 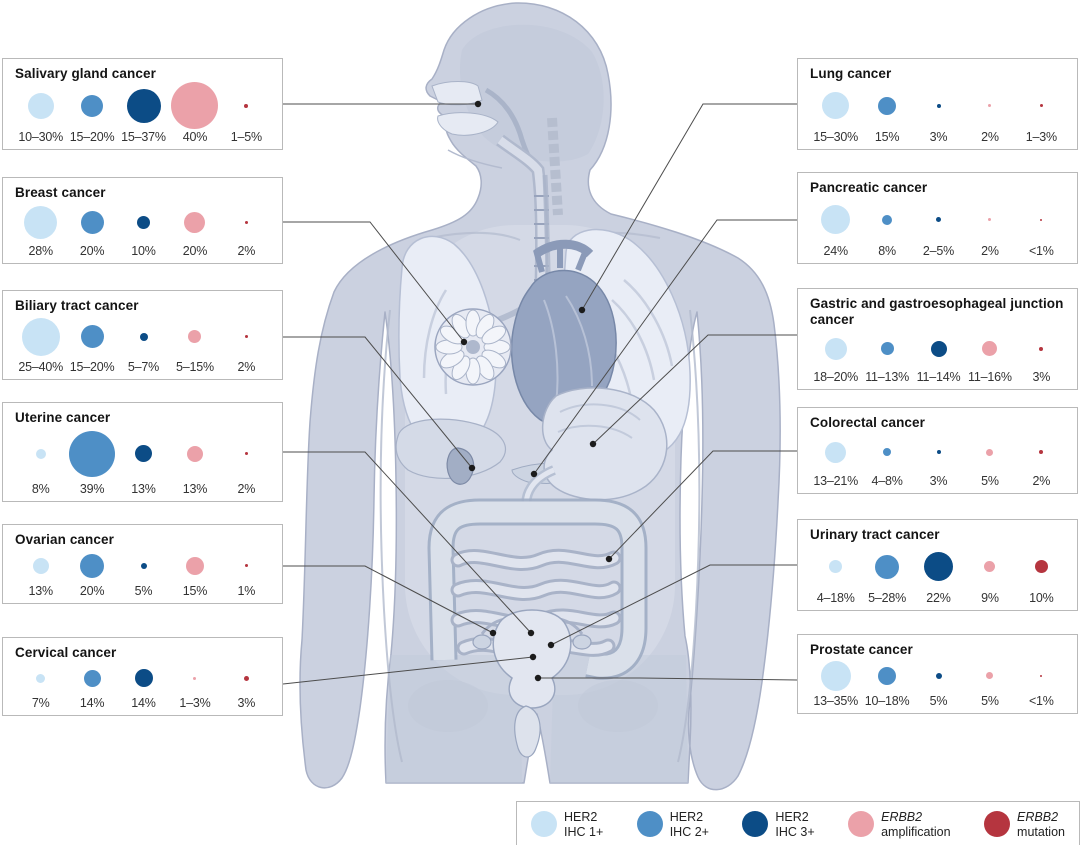 I want to click on connector-prostate, so click(x=668, y=679).